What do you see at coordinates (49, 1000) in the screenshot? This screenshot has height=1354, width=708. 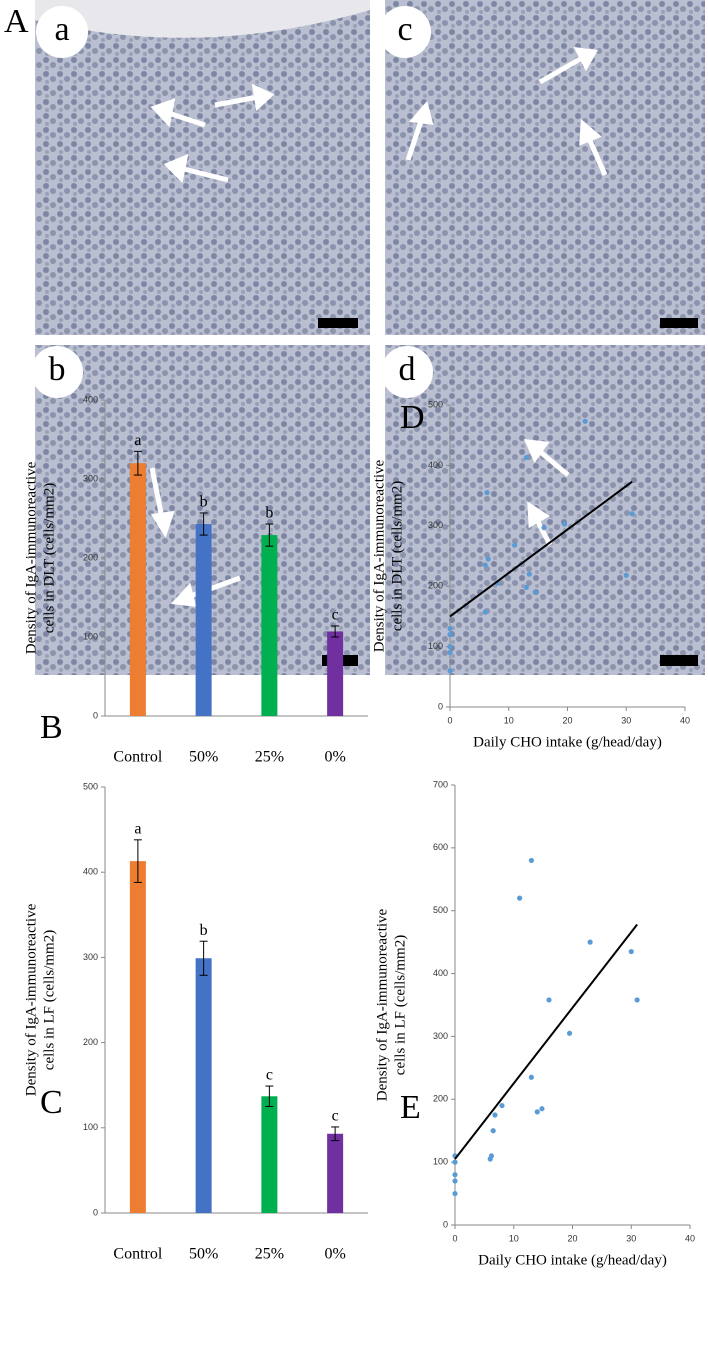 I see `y-axis-label: cells in LF (cells/mm2)` at bounding box center [49, 1000].